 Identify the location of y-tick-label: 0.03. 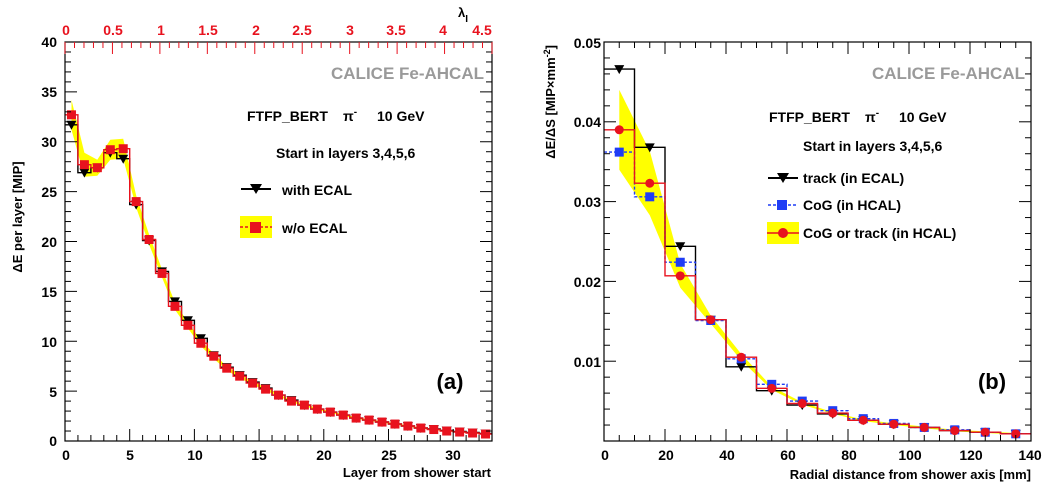
(587, 202).